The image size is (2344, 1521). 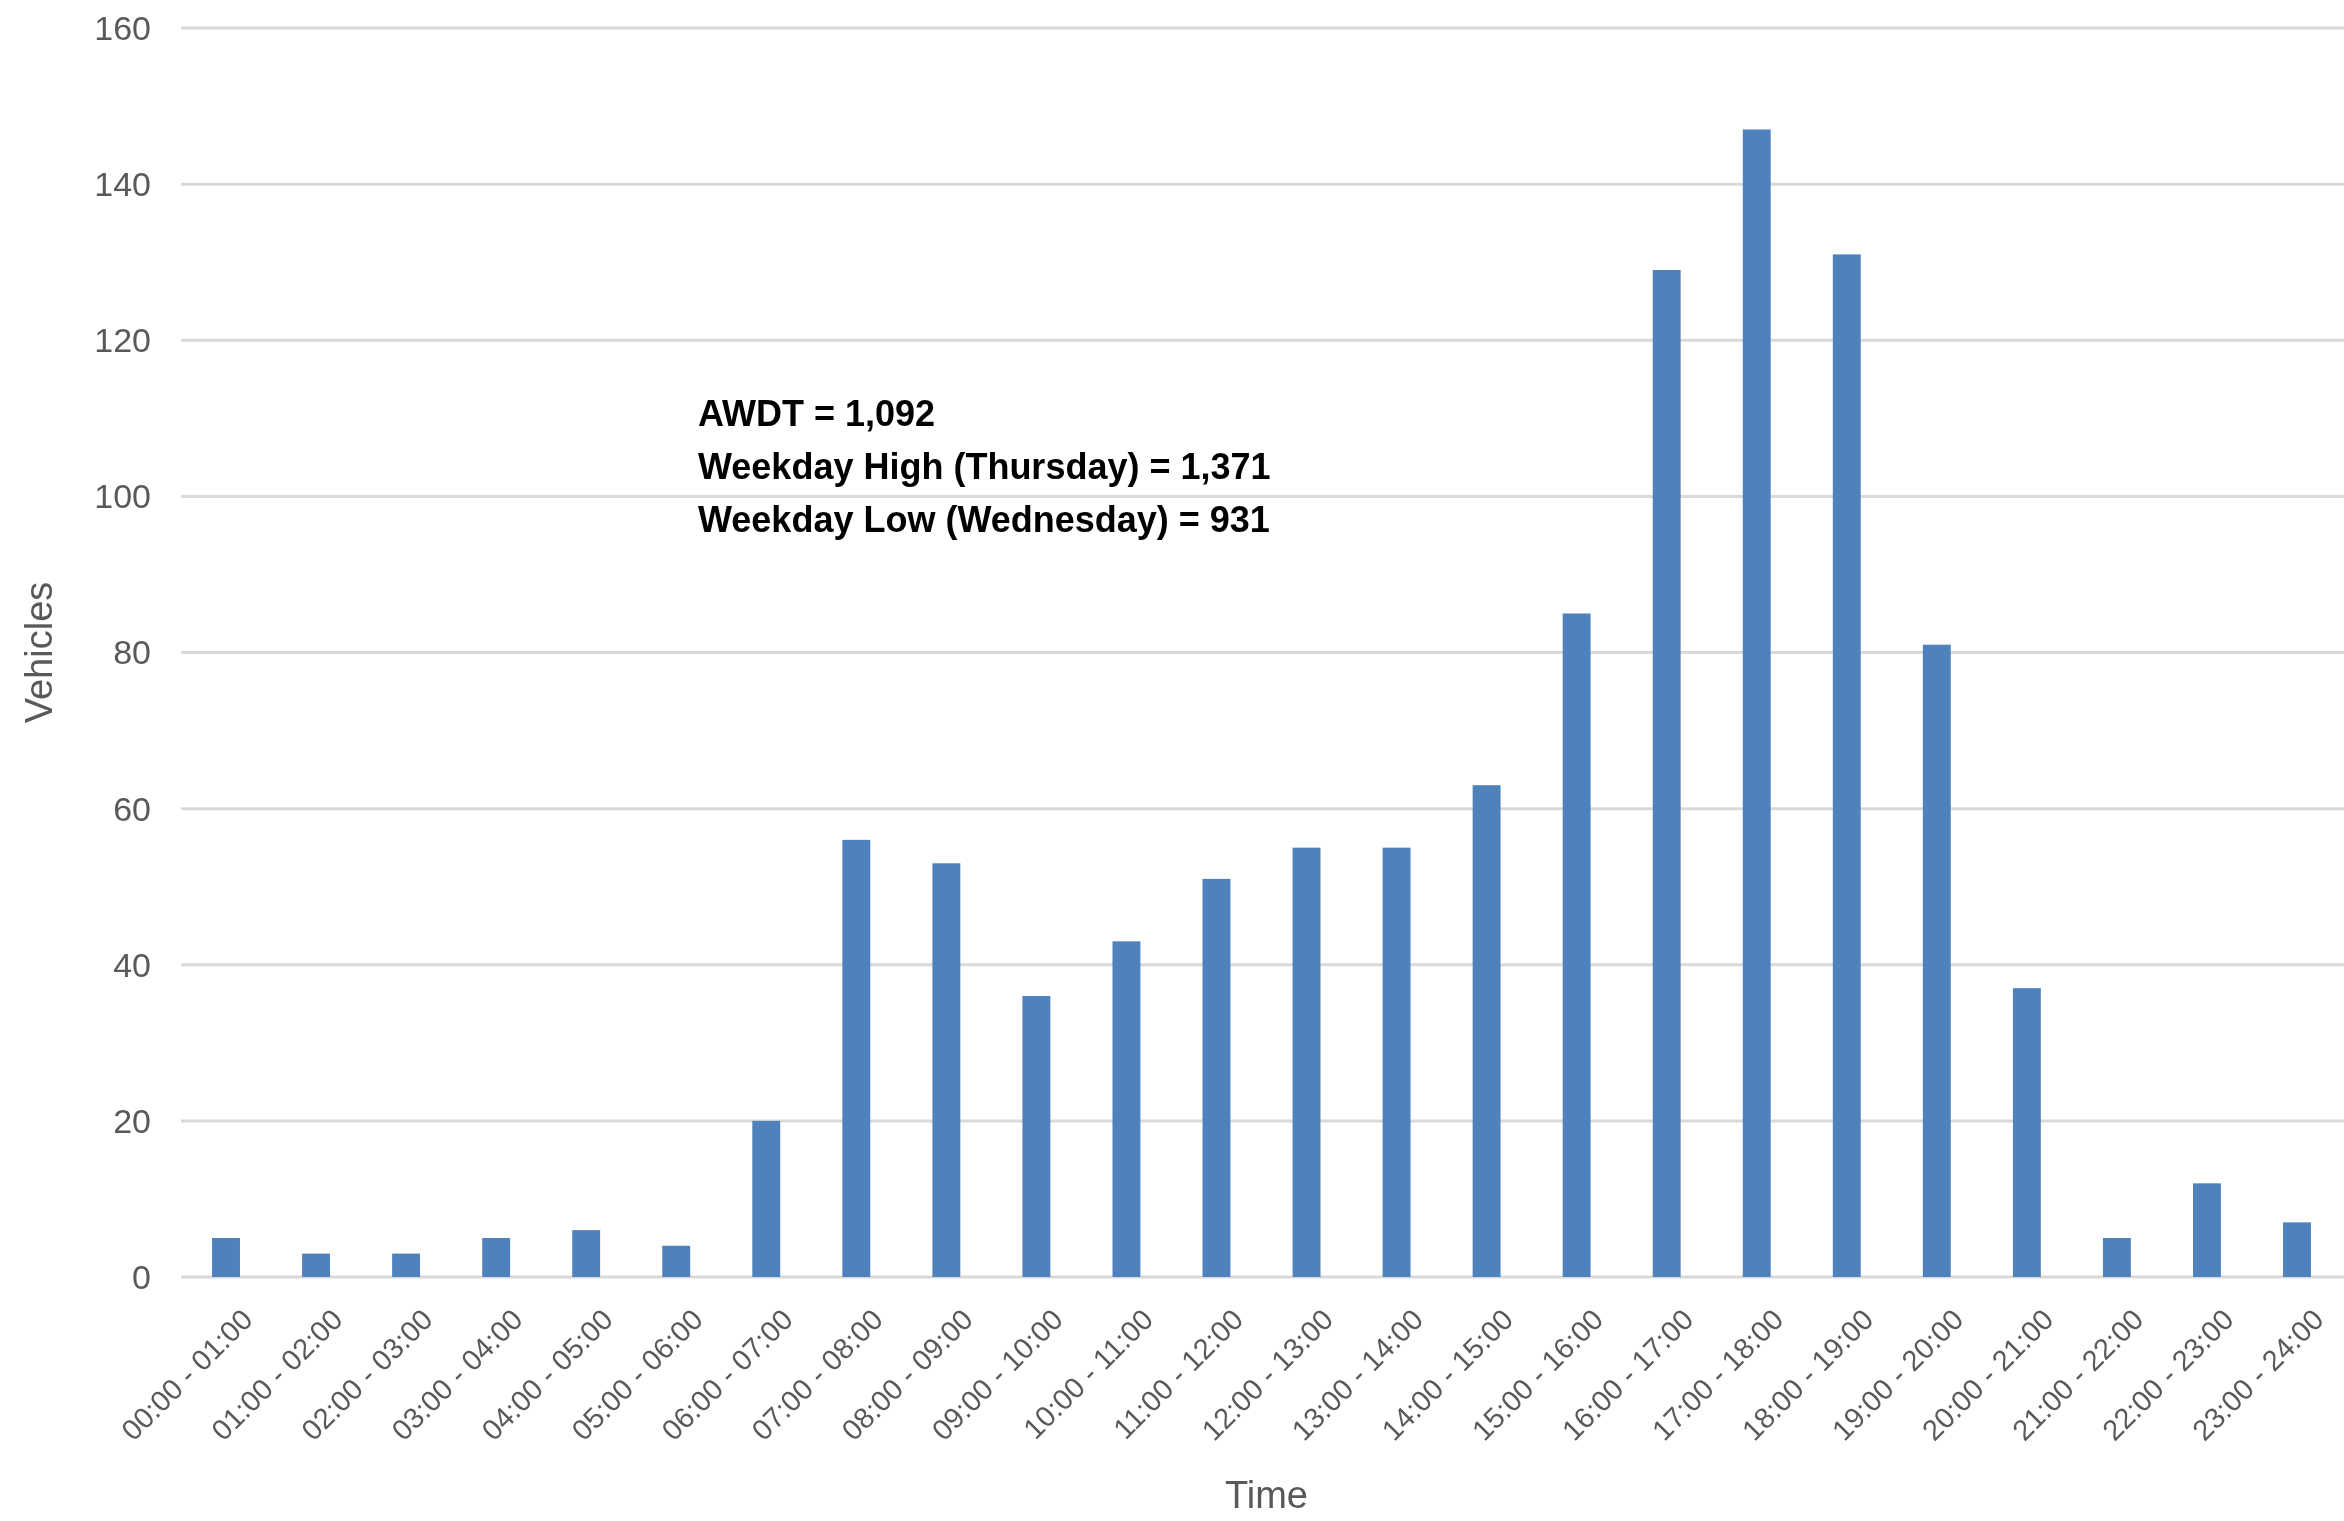 What do you see at coordinates (984, 519) in the screenshot?
I see `annotation: Weekday Low (Wednesday) = 931` at bounding box center [984, 519].